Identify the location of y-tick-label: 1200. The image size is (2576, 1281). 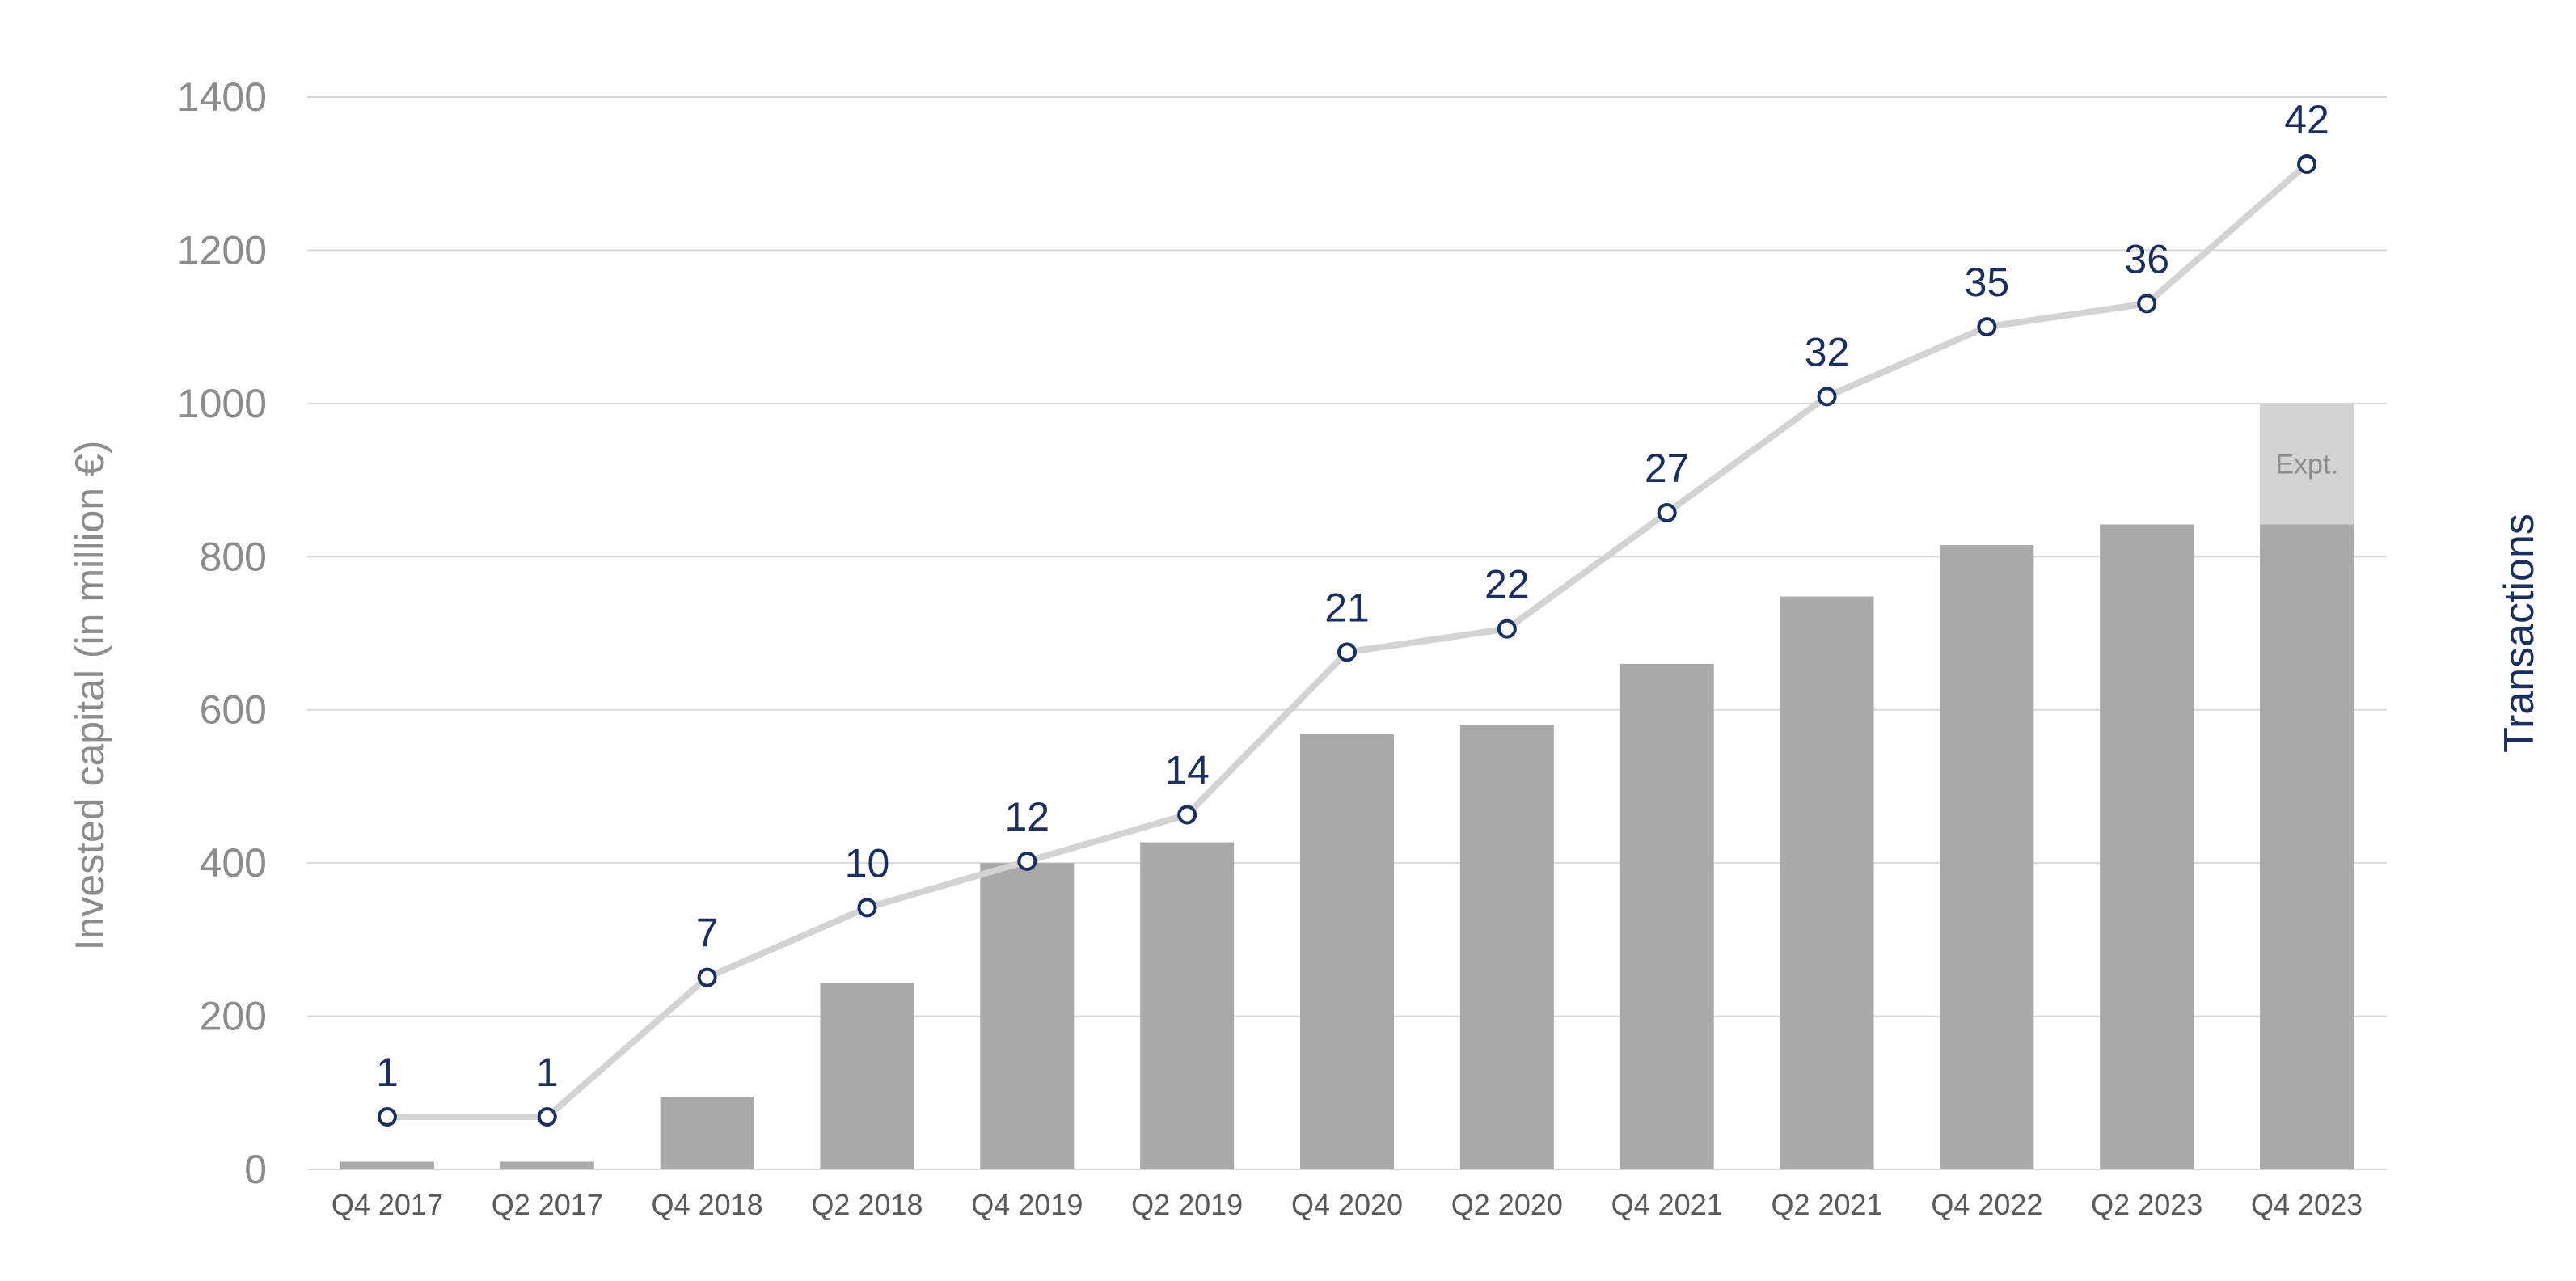
(222, 250).